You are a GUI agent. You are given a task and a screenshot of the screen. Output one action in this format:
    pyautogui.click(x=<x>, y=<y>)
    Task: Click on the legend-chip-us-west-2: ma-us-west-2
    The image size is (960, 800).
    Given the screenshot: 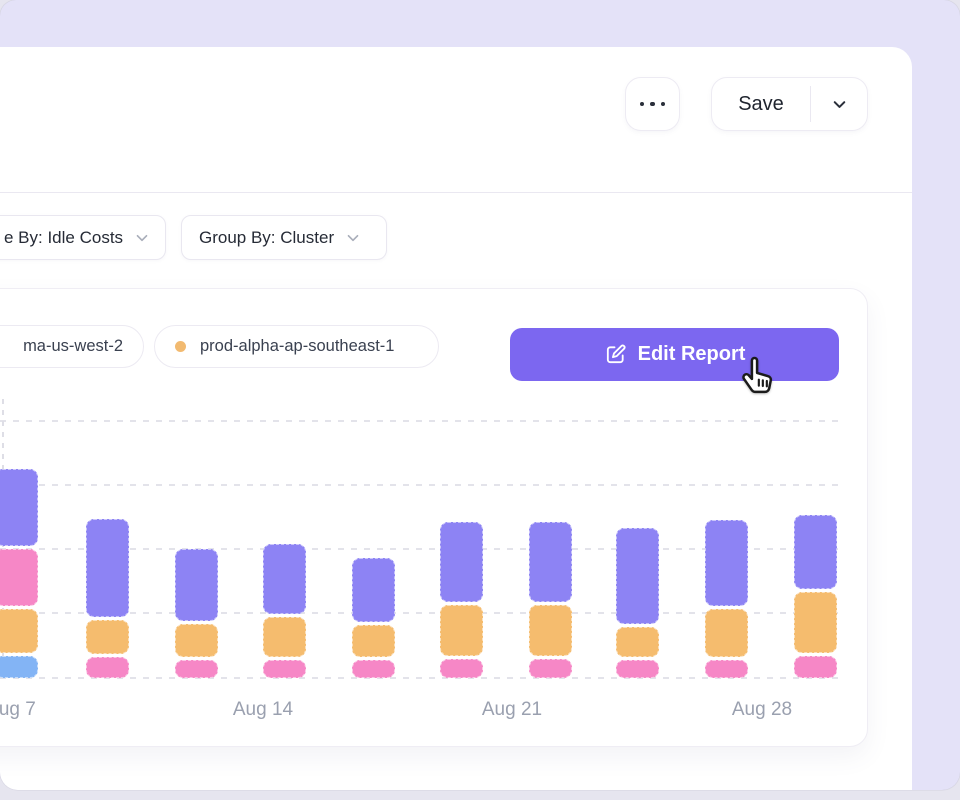 What is the action you would take?
    pyautogui.click(x=72, y=346)
    